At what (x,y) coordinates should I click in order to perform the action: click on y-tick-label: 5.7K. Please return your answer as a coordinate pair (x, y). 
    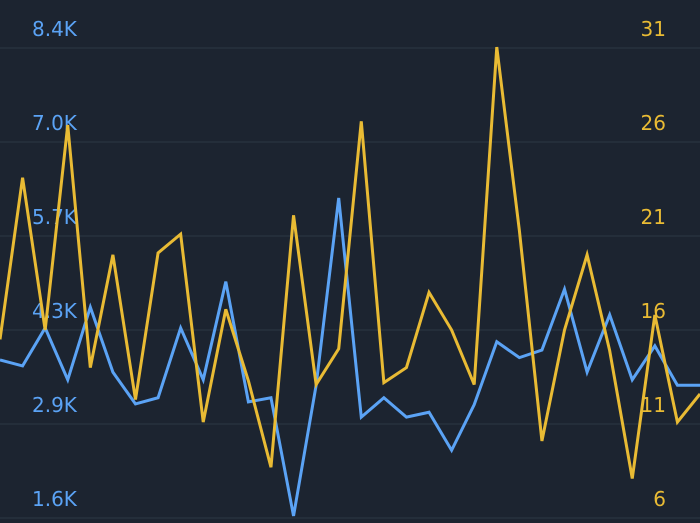
    Looking at the image, I should click on (55, 217).